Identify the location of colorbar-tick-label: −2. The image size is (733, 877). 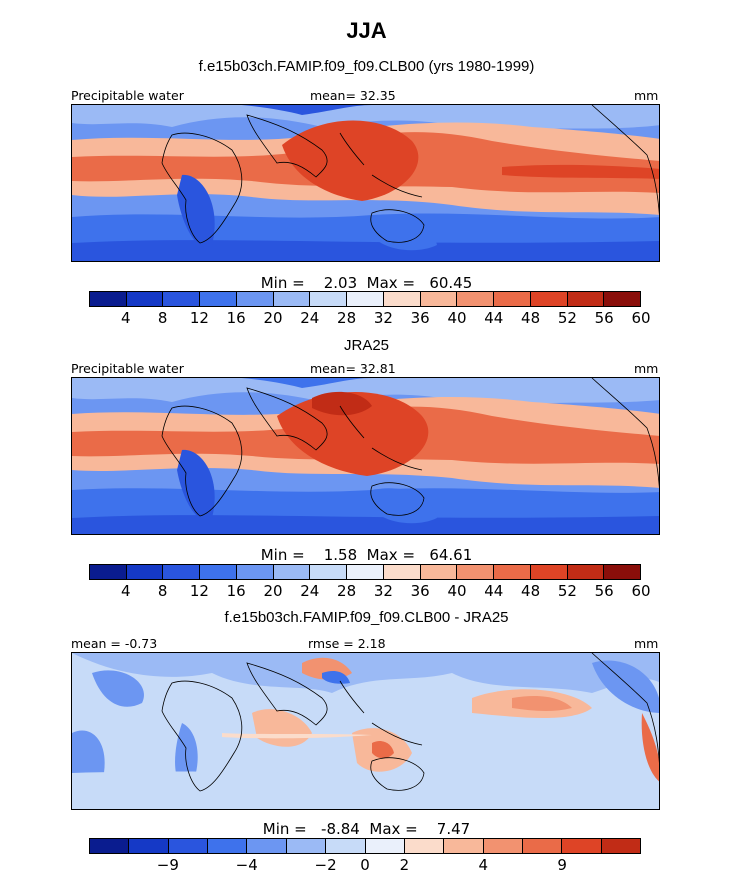
(325, 865).